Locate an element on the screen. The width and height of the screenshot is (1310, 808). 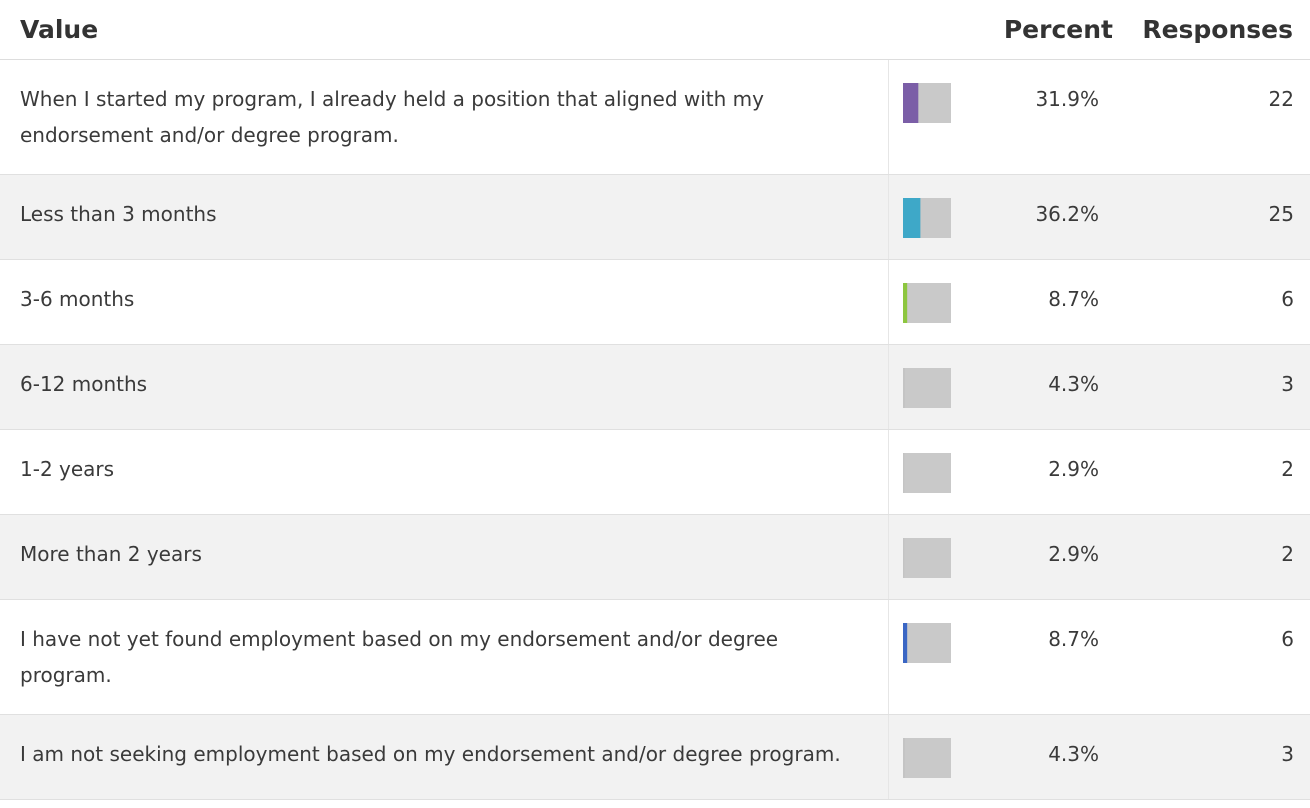
table-row: 3-6 months 8.7% 6 is located at coordinates (655, 302).